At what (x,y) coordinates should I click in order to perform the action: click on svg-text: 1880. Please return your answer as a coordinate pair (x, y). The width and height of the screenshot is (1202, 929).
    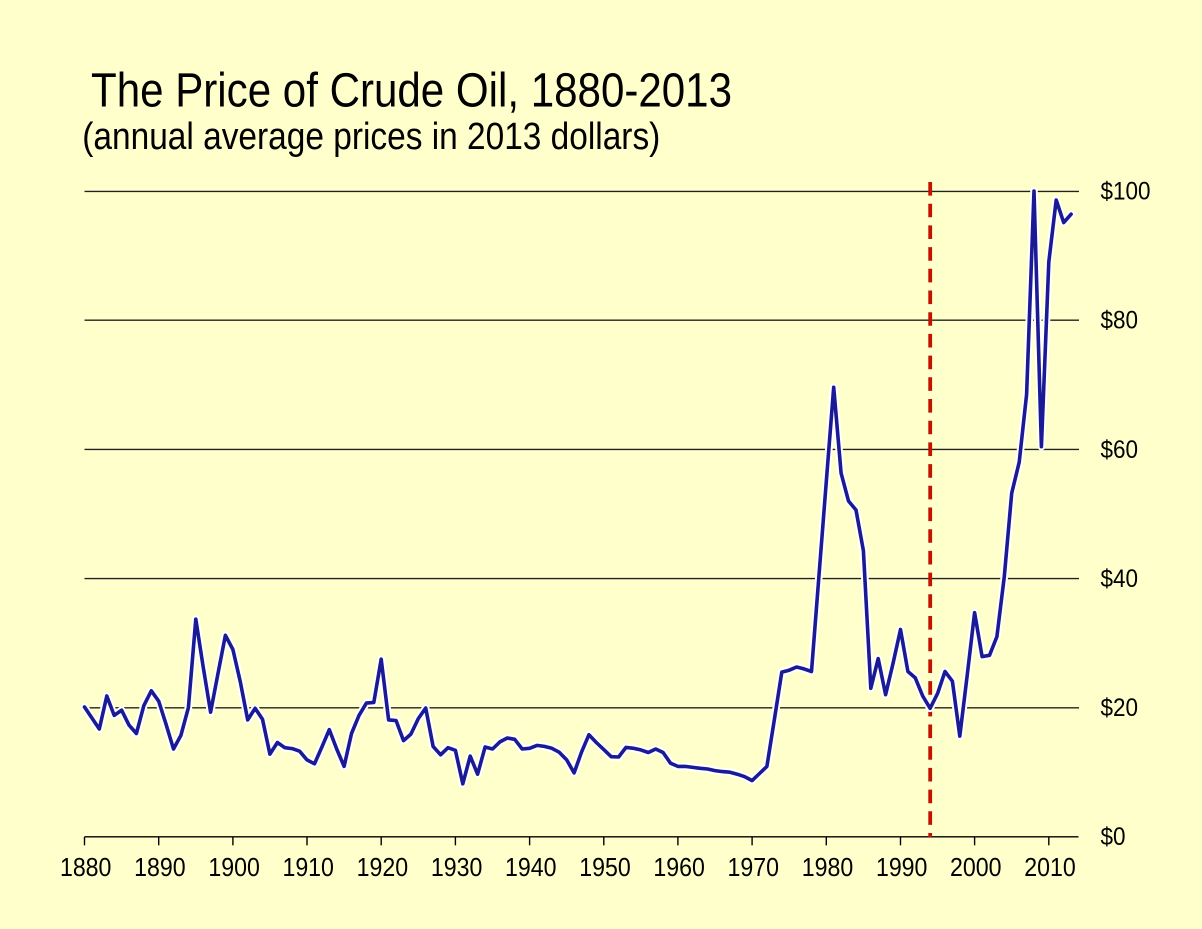
    Looking at the image, I should click on (86, 867).